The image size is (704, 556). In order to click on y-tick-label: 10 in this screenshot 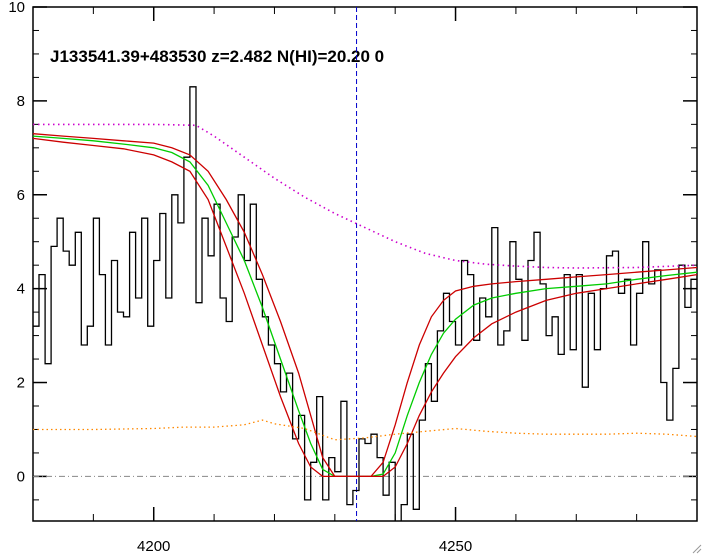, I will do `click(16, 8)`.